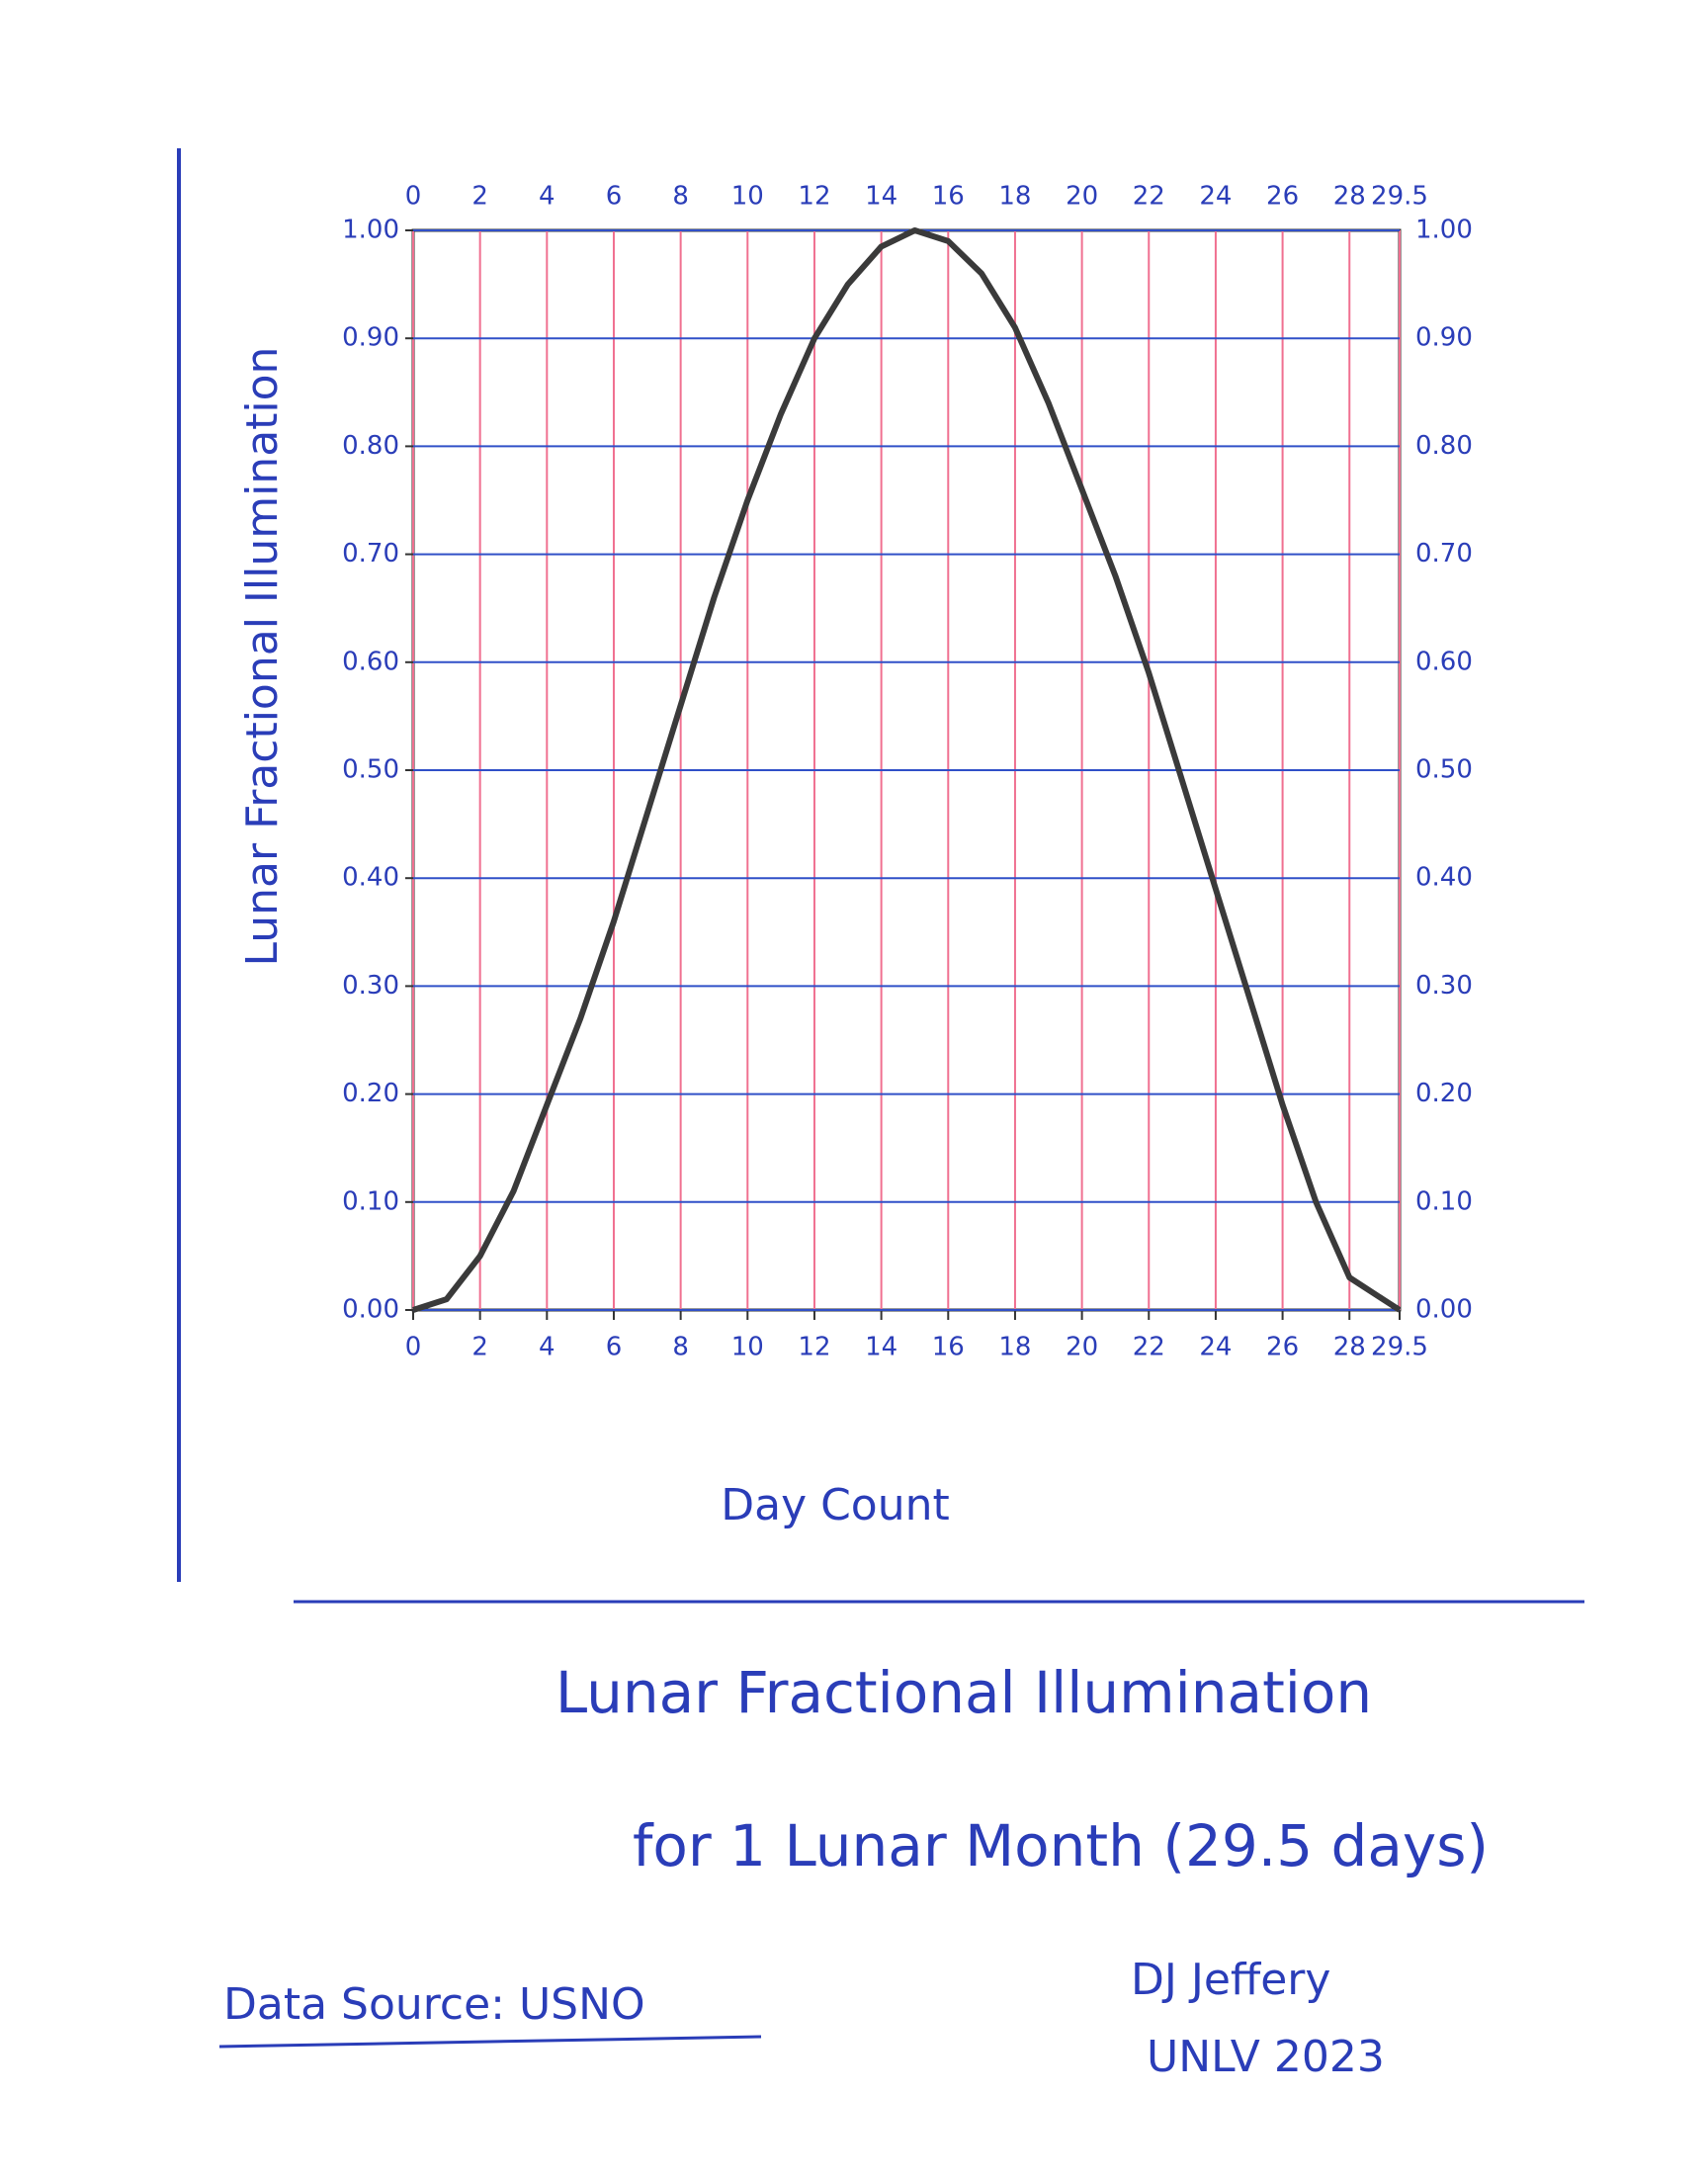 This screenshot has height=2183, width=1708. What do you see at coordinates (881, 197) in the screenshot?
I see `x-tick-label-top: 14` at bounding box center [881, 197].